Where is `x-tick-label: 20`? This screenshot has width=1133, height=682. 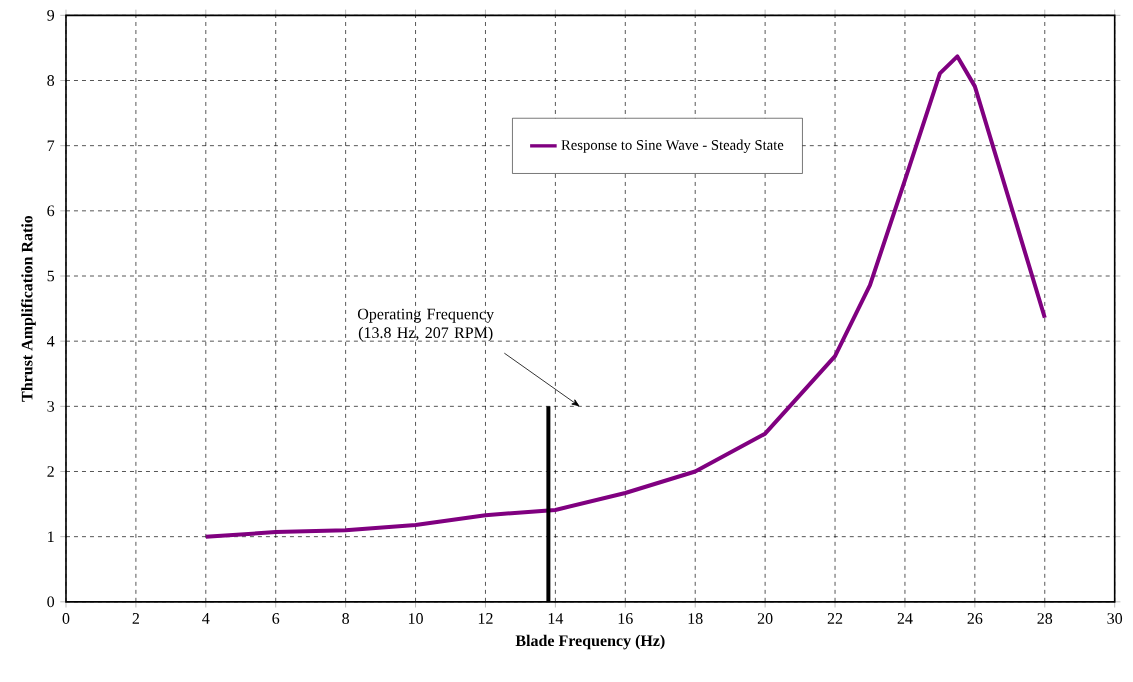 x-tick-label: 20 is located at coordinates (765, 618).